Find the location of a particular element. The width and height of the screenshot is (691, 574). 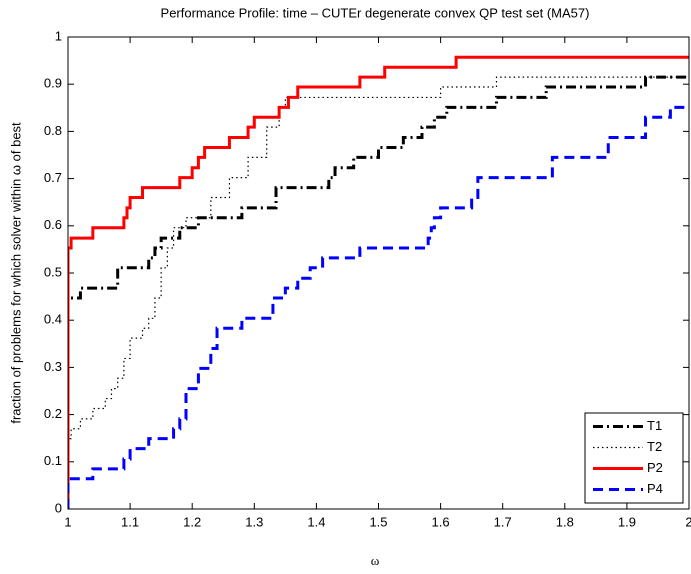

x-tick-label: 1.5 is located at coordinates (378, 521).